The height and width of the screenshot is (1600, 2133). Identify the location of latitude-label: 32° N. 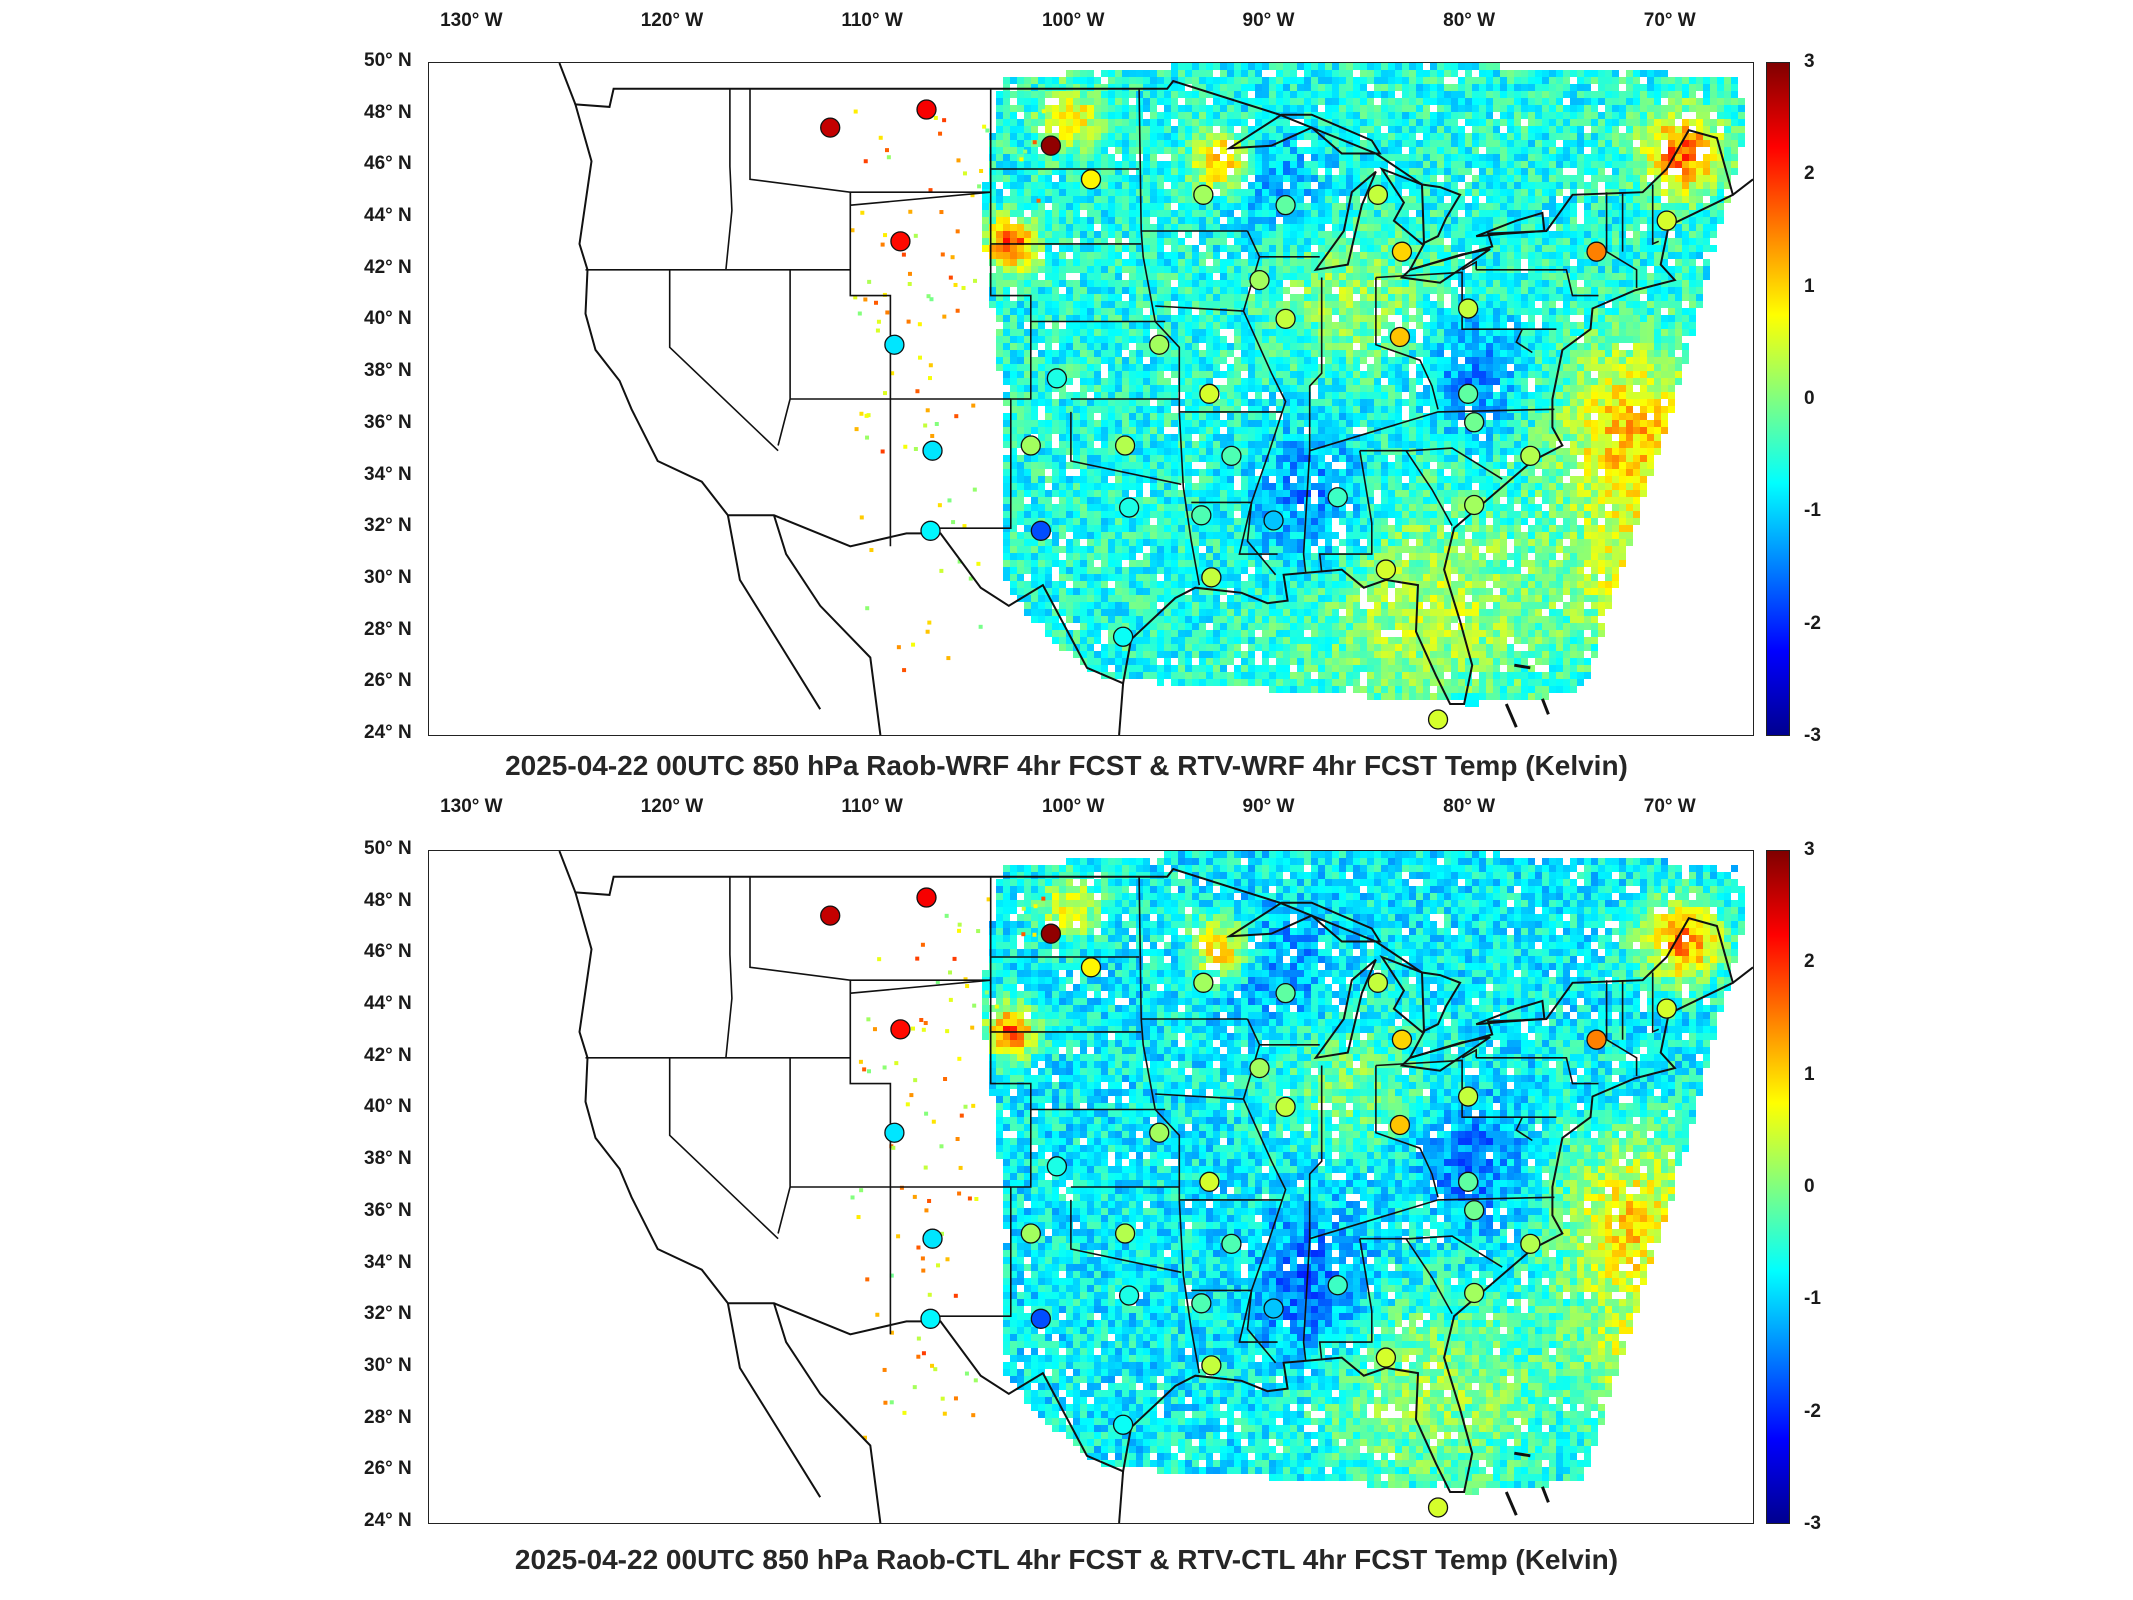
(388, 1314).